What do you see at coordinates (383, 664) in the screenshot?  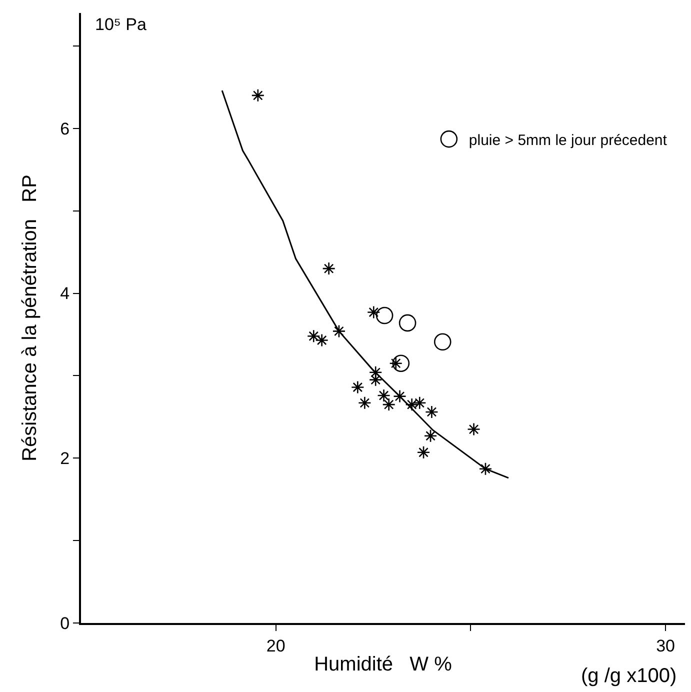 I see `x-axis-title: Humidité W %` at bounding box center [383, 664].